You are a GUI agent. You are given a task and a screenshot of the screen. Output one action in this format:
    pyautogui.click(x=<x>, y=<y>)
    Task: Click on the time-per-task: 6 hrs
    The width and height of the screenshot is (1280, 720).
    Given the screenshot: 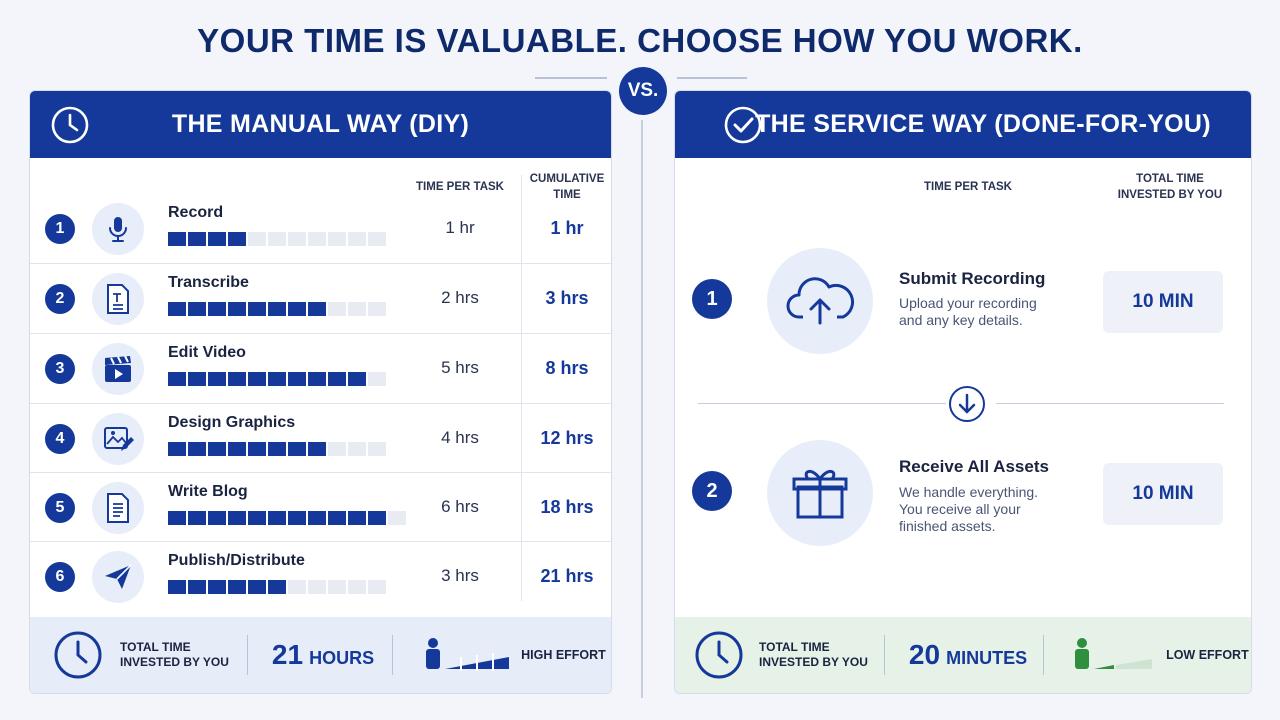 What is the action you would take?
    pyautogui.click(x=460, y=506)
    